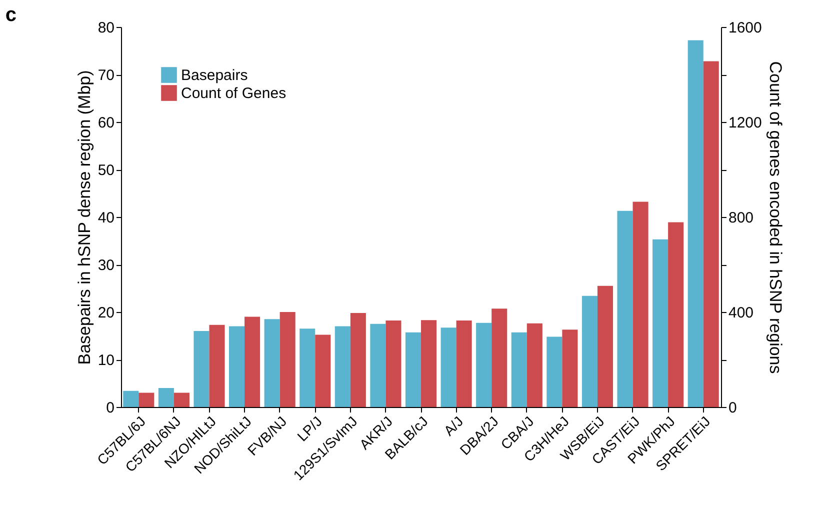  What do you see at coordinates (745, 28) in the screenshot?
I see `y2-tick-label: 1600` at bounding box center [745, 28].